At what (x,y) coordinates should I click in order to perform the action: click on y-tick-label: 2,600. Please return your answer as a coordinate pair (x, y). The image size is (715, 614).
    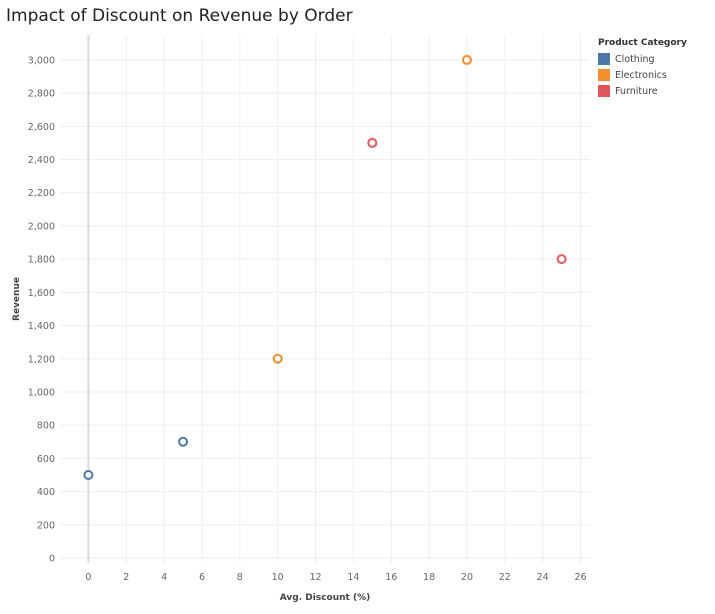
    Looking at the image, I should click on (41, 127).